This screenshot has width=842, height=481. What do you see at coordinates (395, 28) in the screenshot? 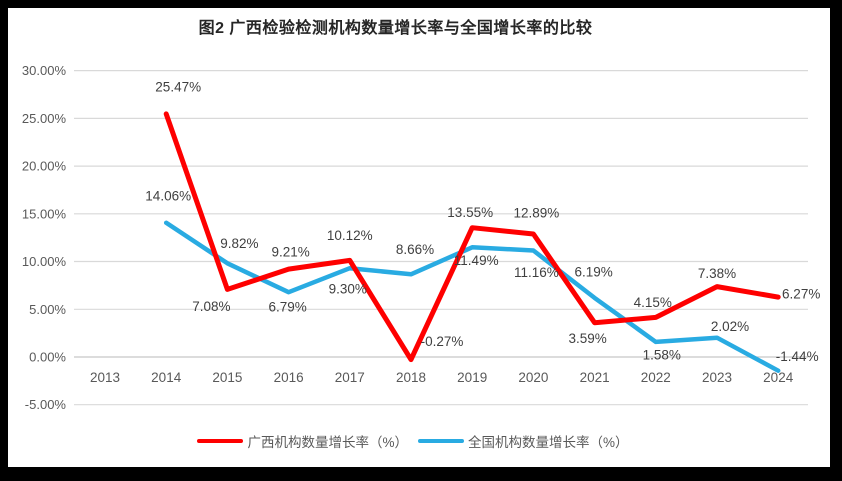
I see `chart-title: 图2 广西检验检测机构数量增长率与全国增长率的比较` at bounding box center [395, 28].